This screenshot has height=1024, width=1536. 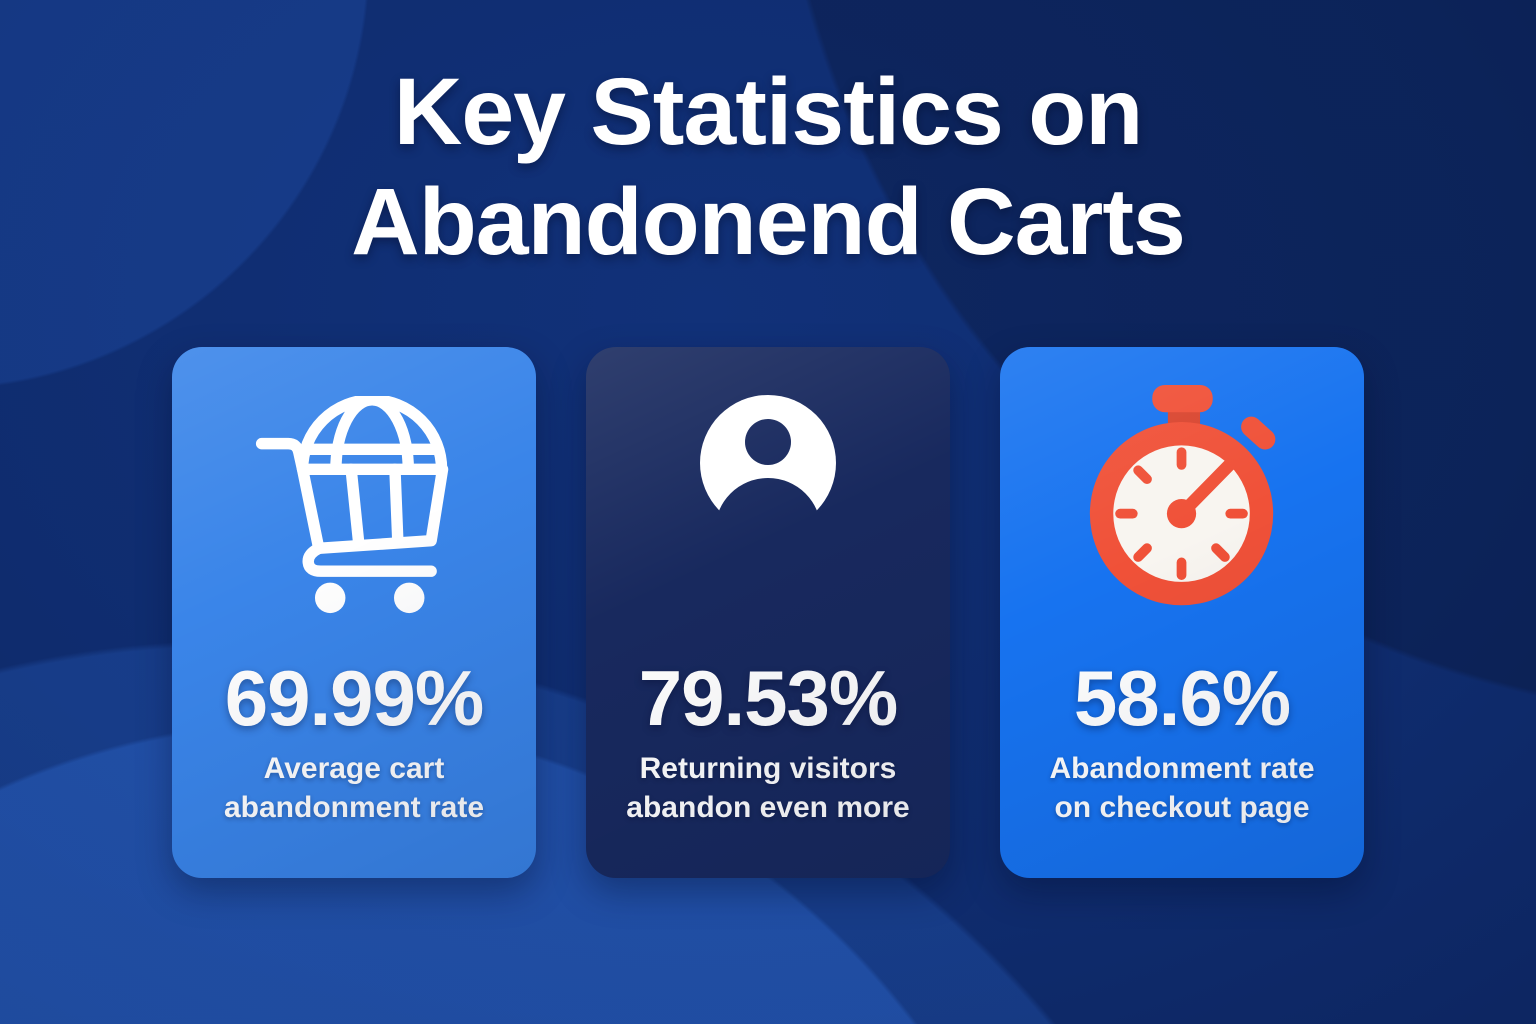 What do you see at coordinates (354, 788) in the screenshot?
I see `stat-label: Average cart abandonment rate` at bounding box center [354, 788].